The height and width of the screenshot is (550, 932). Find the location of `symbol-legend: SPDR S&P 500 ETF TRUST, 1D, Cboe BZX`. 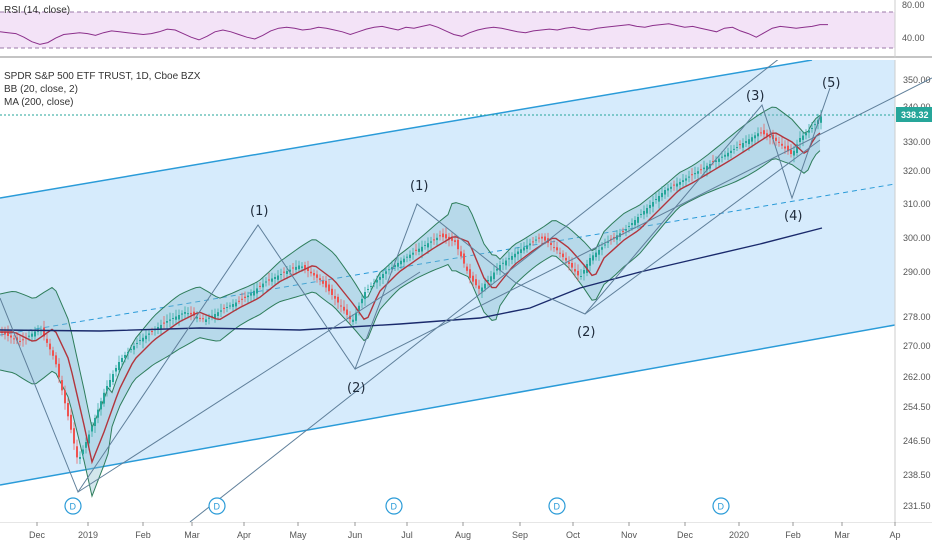

symbol-legend: SPDR S&P 500 ETF TRUST, 1D, Cboe BZX is located at coordinates (102, 76).